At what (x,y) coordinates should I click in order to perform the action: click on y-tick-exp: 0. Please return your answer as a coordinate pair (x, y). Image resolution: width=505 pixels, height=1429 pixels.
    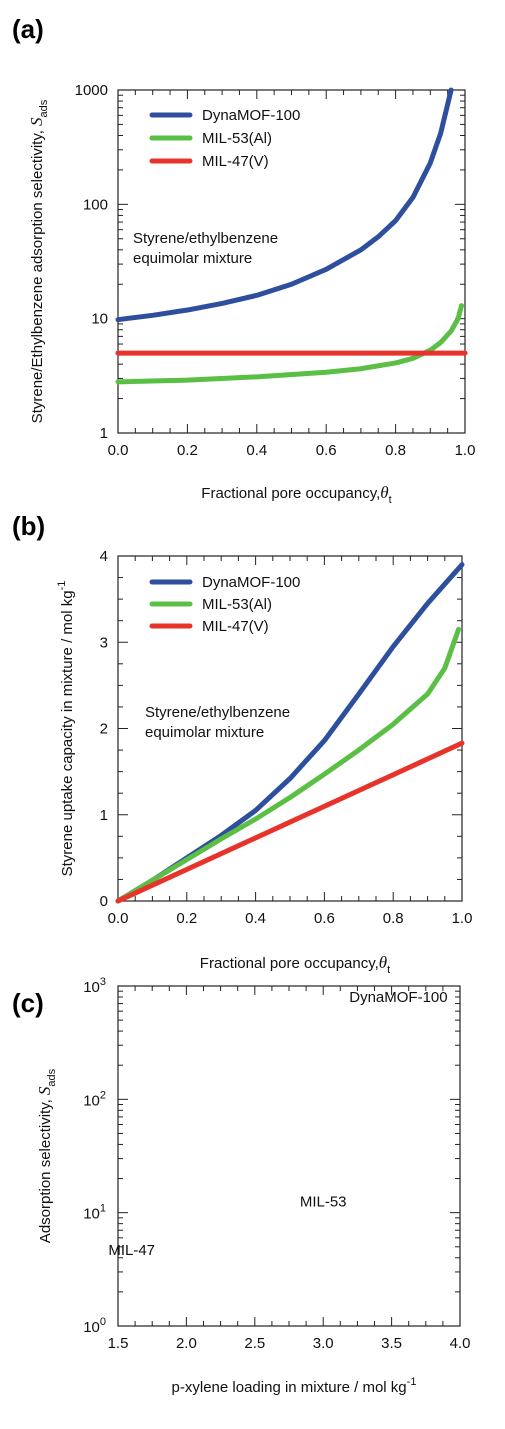
    Looking at the image, I should click on (103, 1322).